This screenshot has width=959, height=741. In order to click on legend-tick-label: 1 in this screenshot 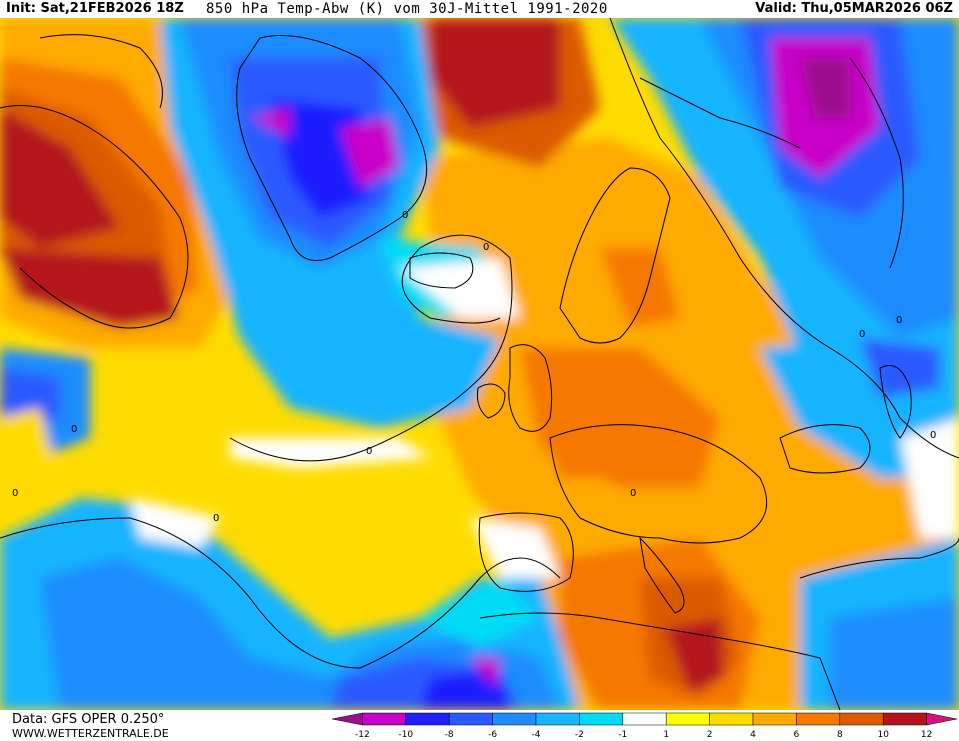, I will do `click(666, 735)`.